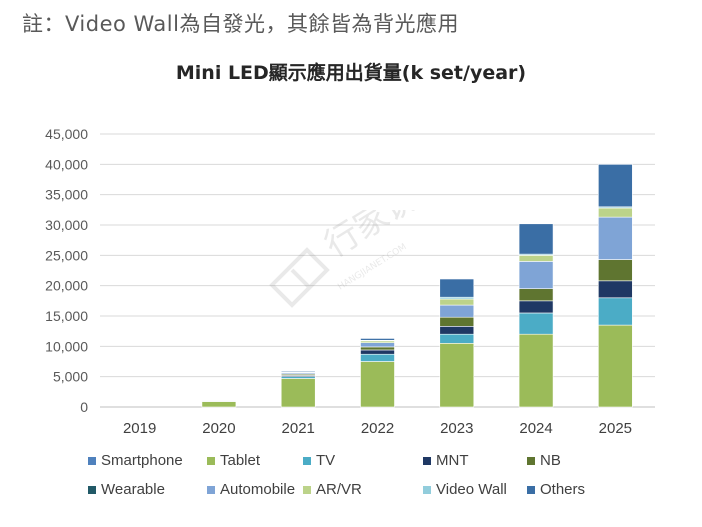 The image size is (702, 527). What do you see at coordinates (298, 393) in the screenshot?
I see `bar-segment-tablet-2021` at bounding box center [298, 393].